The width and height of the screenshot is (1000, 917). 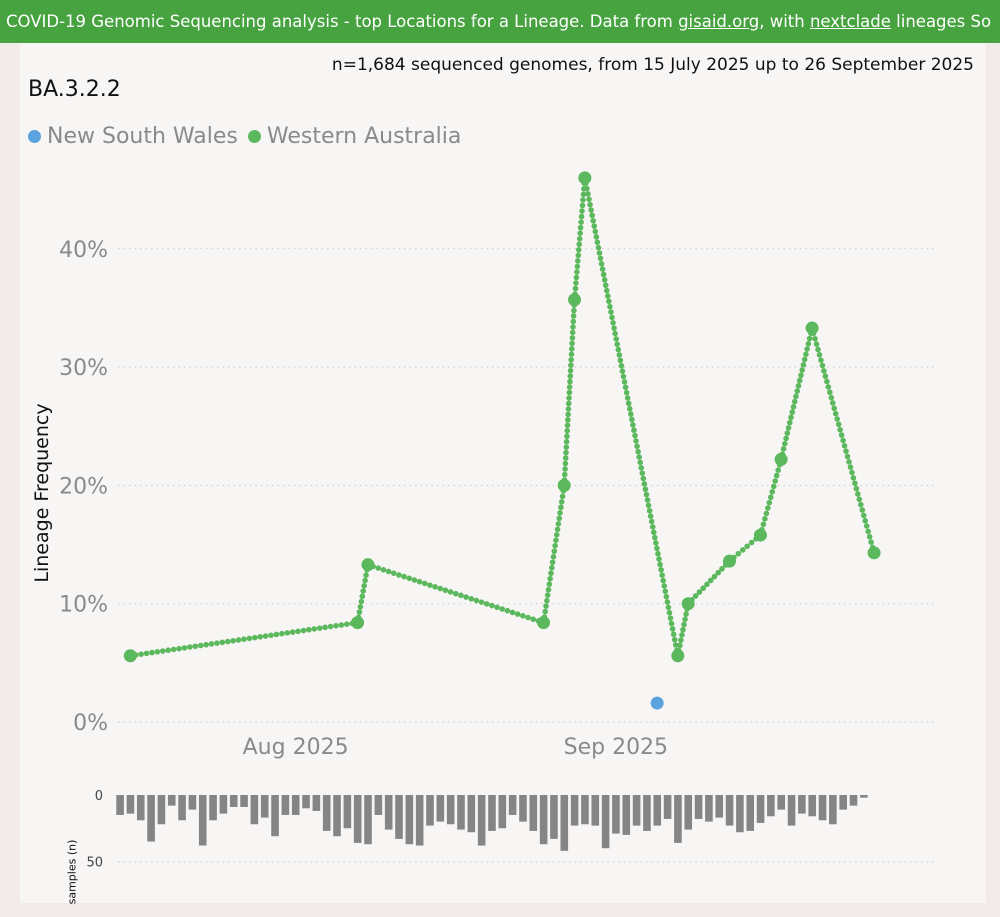 What do you see at coordinates (296, 747) in the screenshot?
I see `x-tick-label: Aug 2025` at bounding box center [296, 747].